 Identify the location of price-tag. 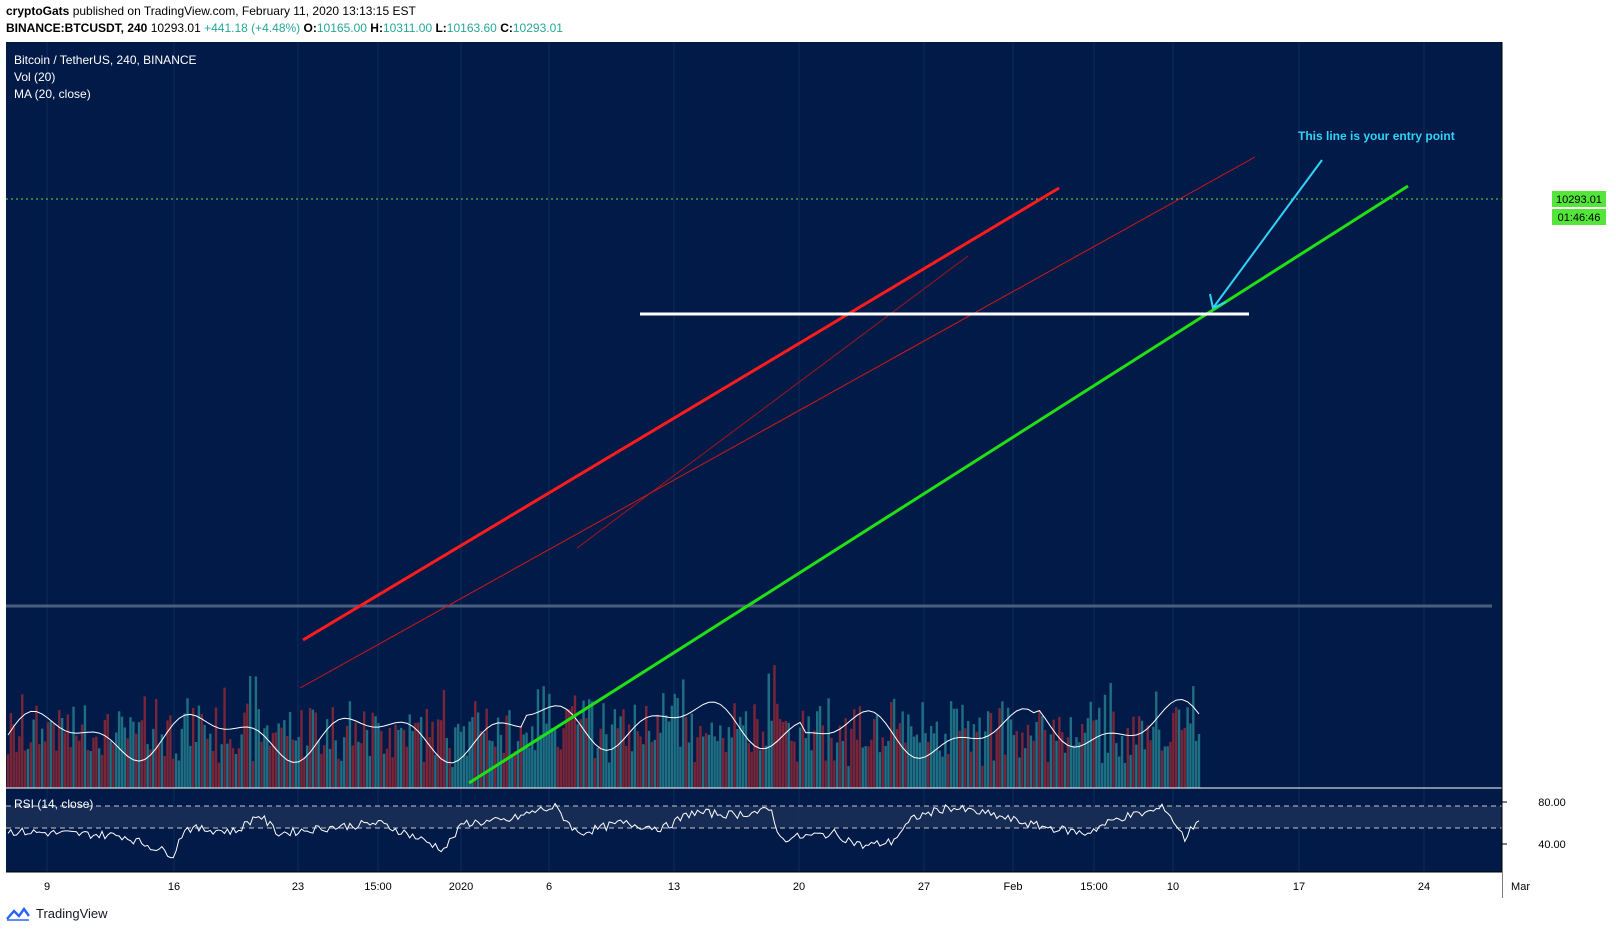
(1579, 199).